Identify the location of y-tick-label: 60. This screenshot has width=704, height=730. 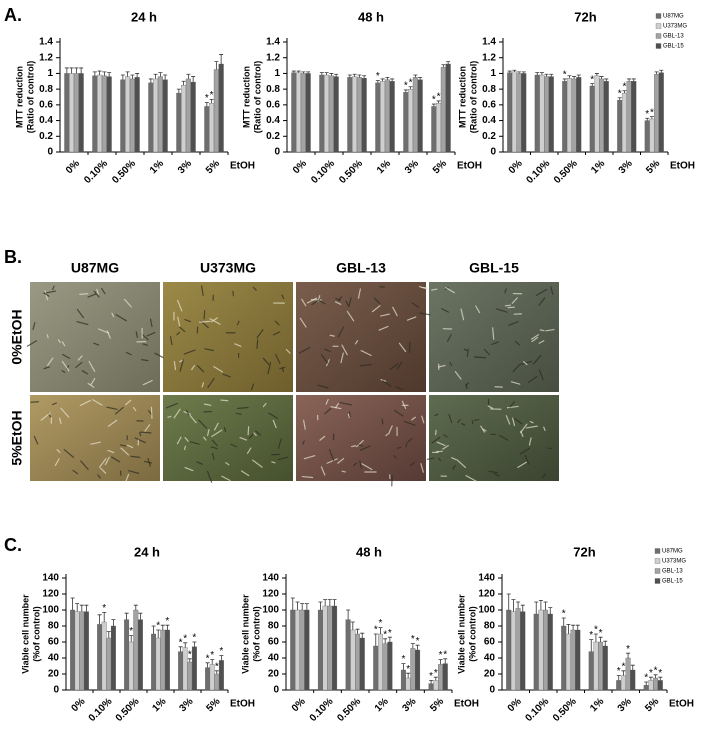
(54, 642).